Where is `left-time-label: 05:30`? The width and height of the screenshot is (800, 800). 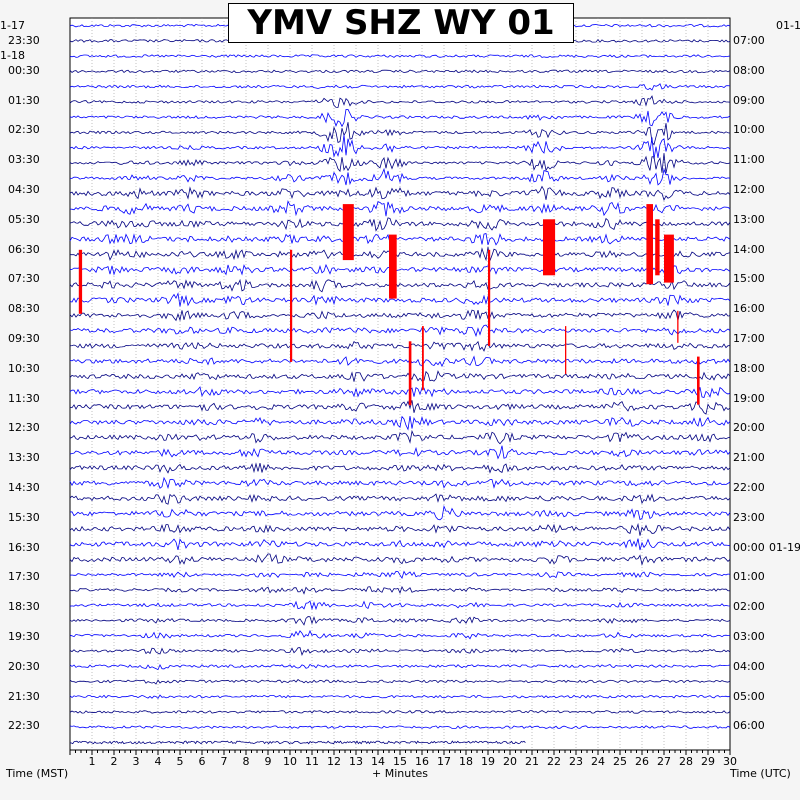 left-time-label: 05:30 is located at coordinates (24, 219).